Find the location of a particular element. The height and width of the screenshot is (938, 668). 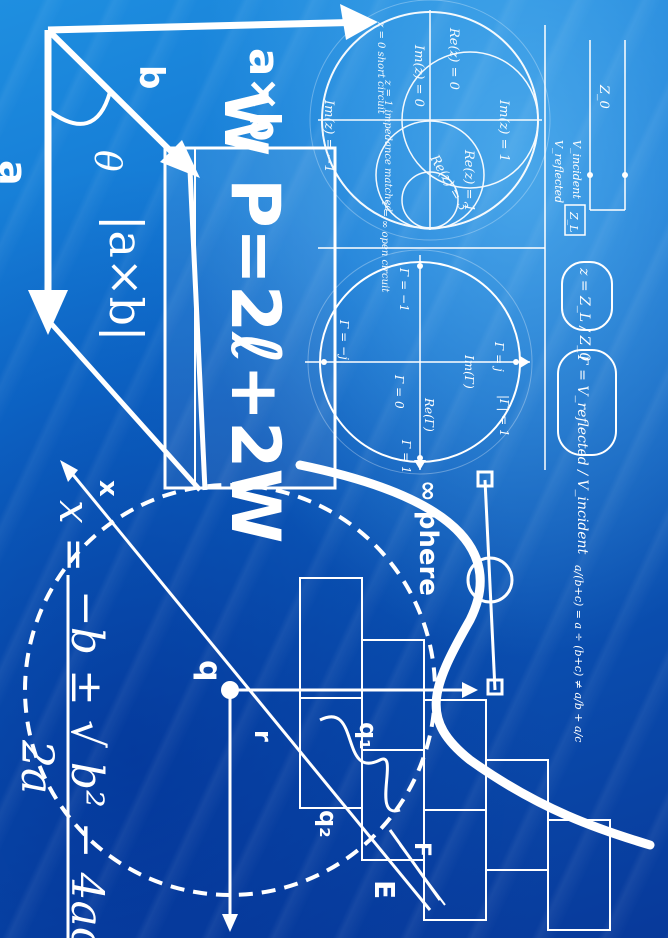

formula-gamma: Γ = V_reflected / V_incident is located at coordinates (582, 454).